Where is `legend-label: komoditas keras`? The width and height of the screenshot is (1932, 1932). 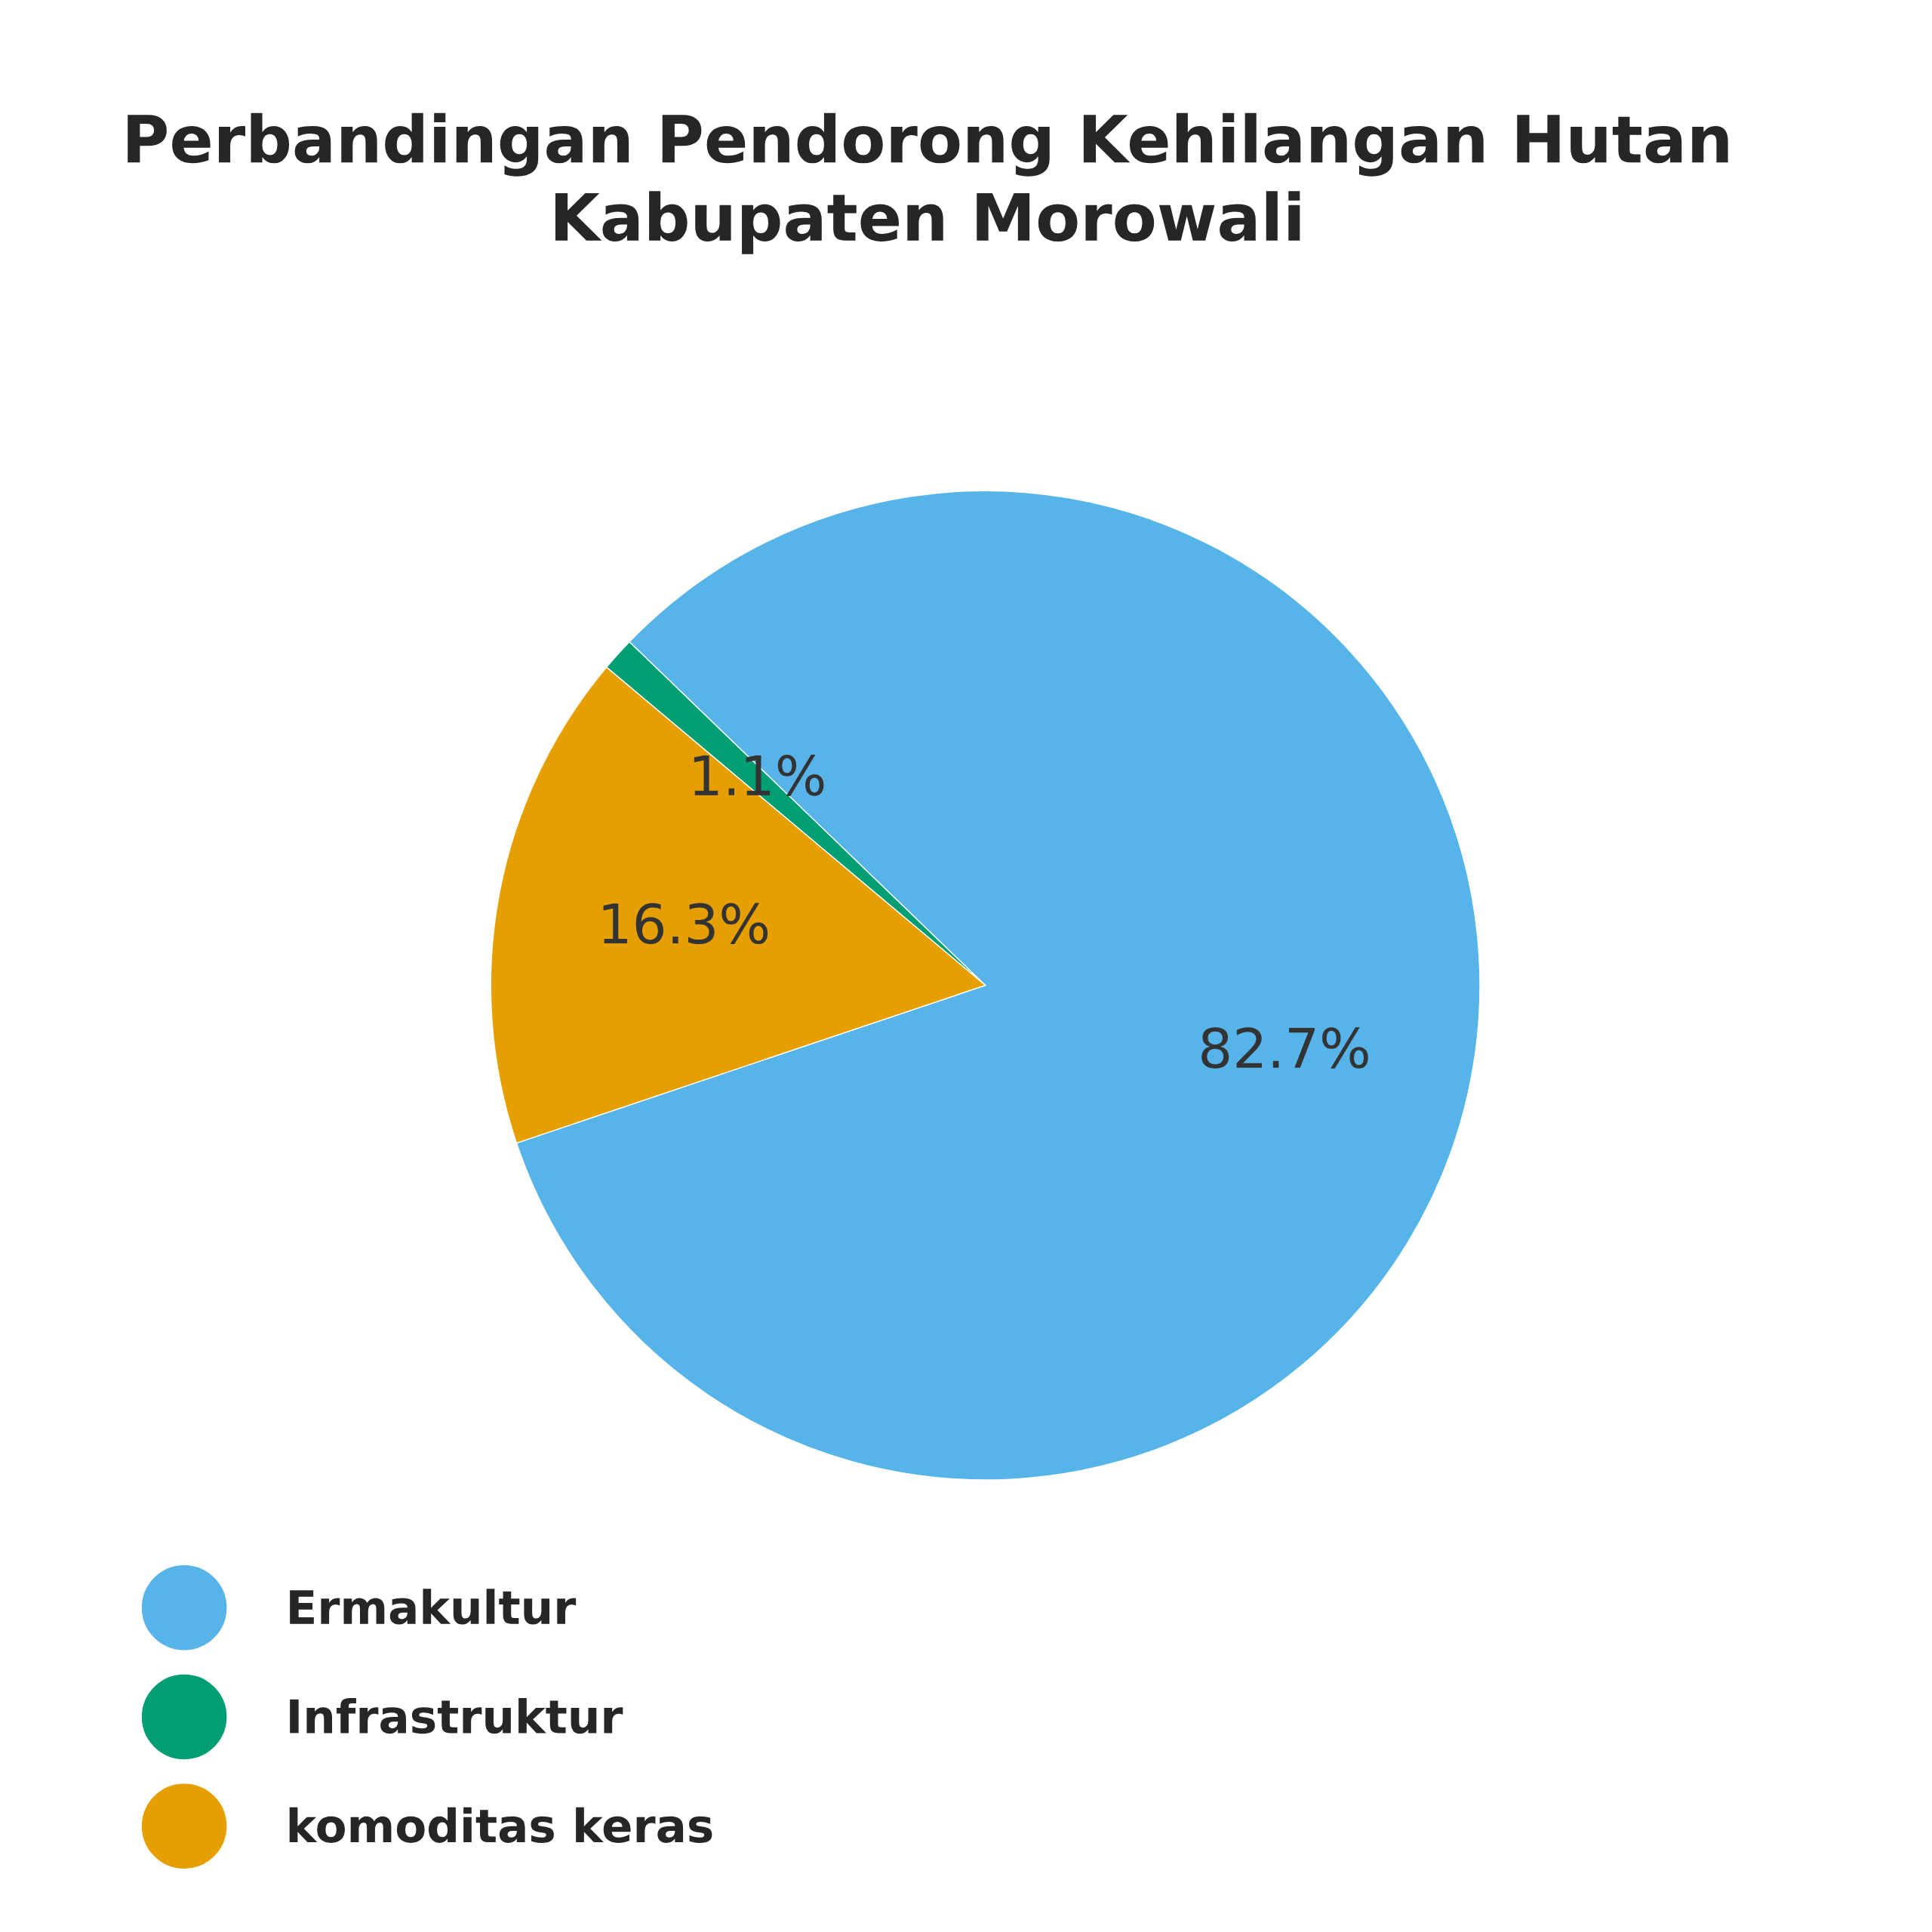 legend-label: komoditas keras is located at coordinates (500, 1825).